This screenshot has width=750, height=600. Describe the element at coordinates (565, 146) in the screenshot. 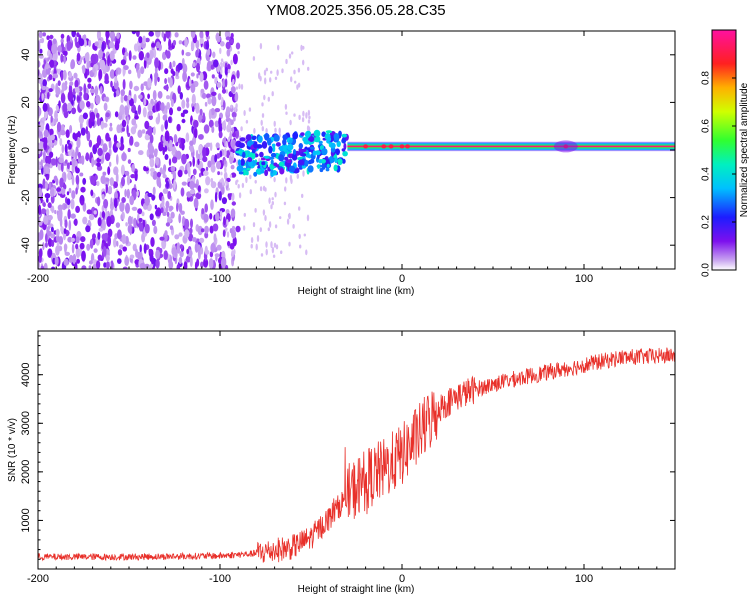

I see `carrier-halo` at that location.